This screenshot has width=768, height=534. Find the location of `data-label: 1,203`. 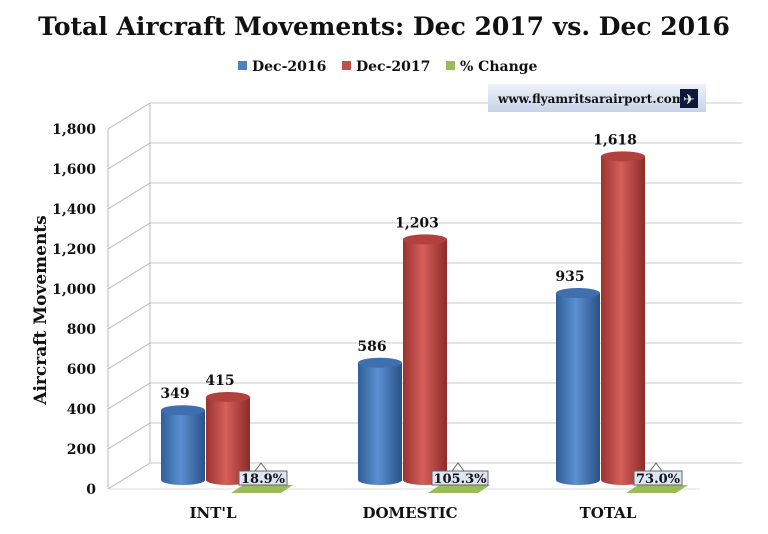

data-label: 1,203 is located at coordinates (417, 223).